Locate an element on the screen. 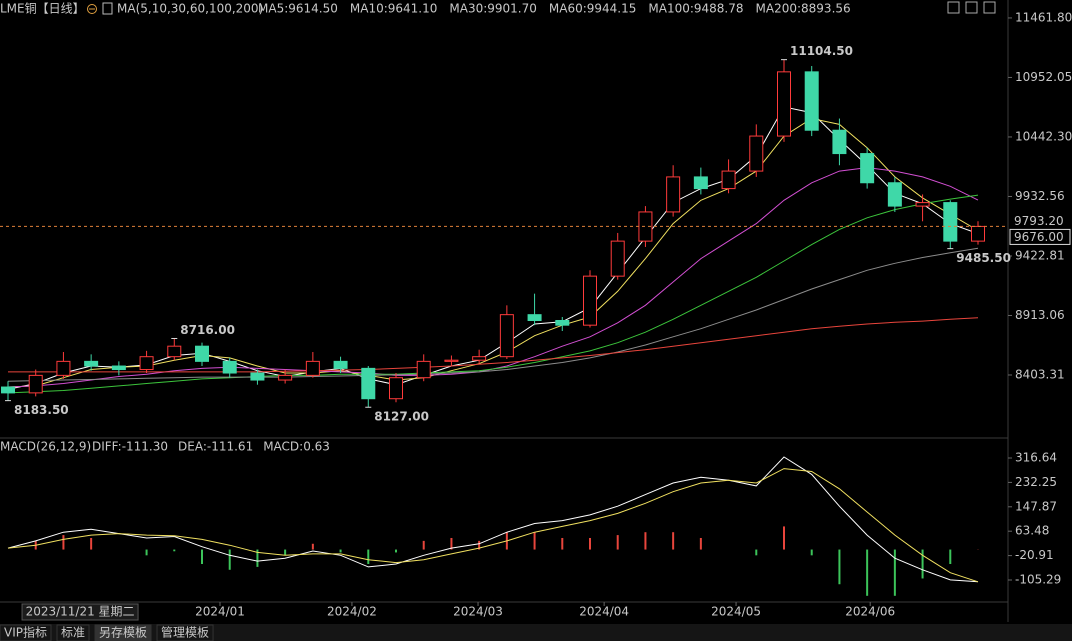  settings-icon is located at coordinates (92, 9).